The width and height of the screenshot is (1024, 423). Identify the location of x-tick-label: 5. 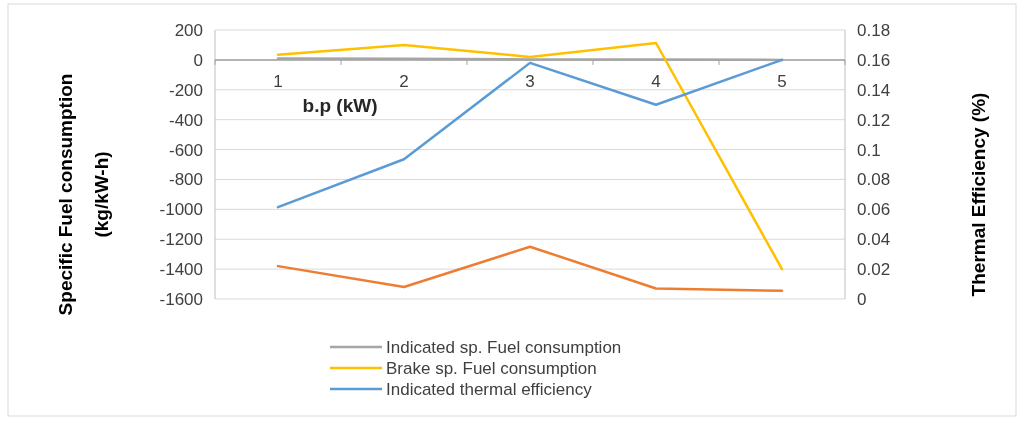
(782, 81).